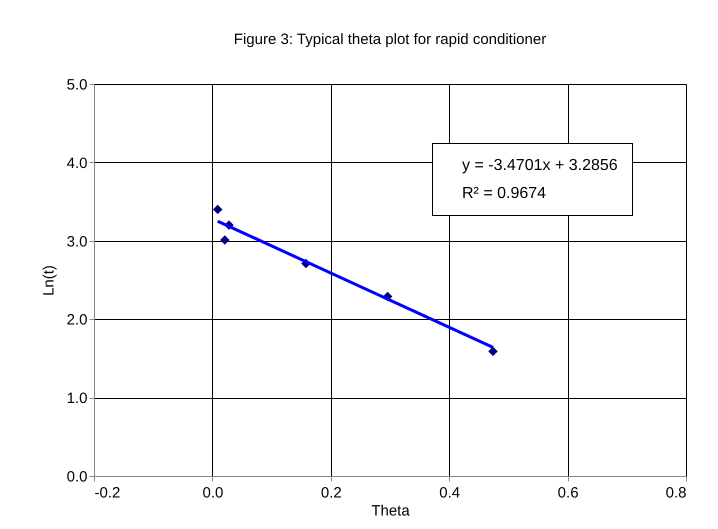 This screenshot has width=718, height=529. Describe the element at coordinates (77, 163) in the screenshot. I see `y-tick-label: 4.0` at that location.